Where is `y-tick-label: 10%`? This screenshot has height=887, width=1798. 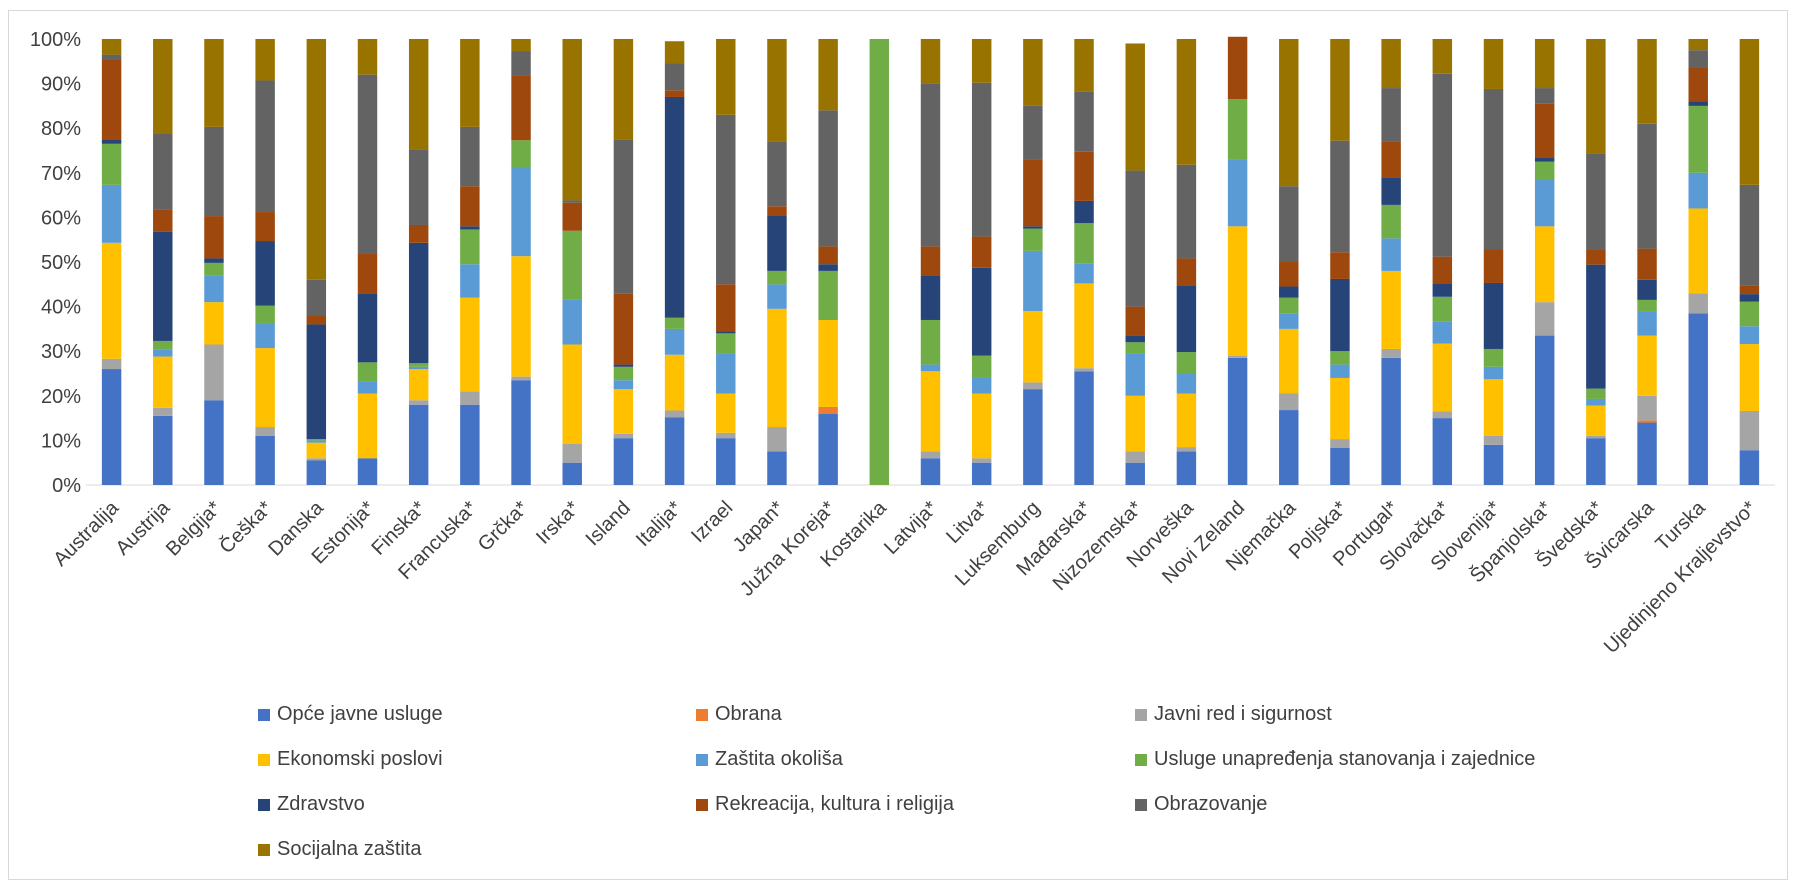 y-tick-label: 10% is located at coordinates (61, 441).